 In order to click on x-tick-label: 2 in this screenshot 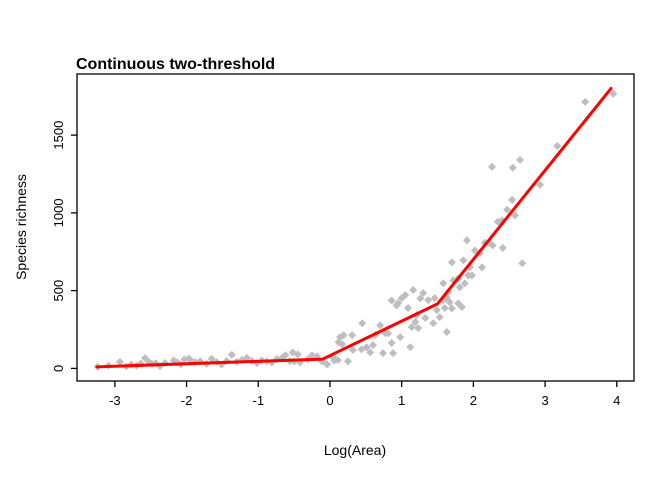, I will do `click(473, 400)`.